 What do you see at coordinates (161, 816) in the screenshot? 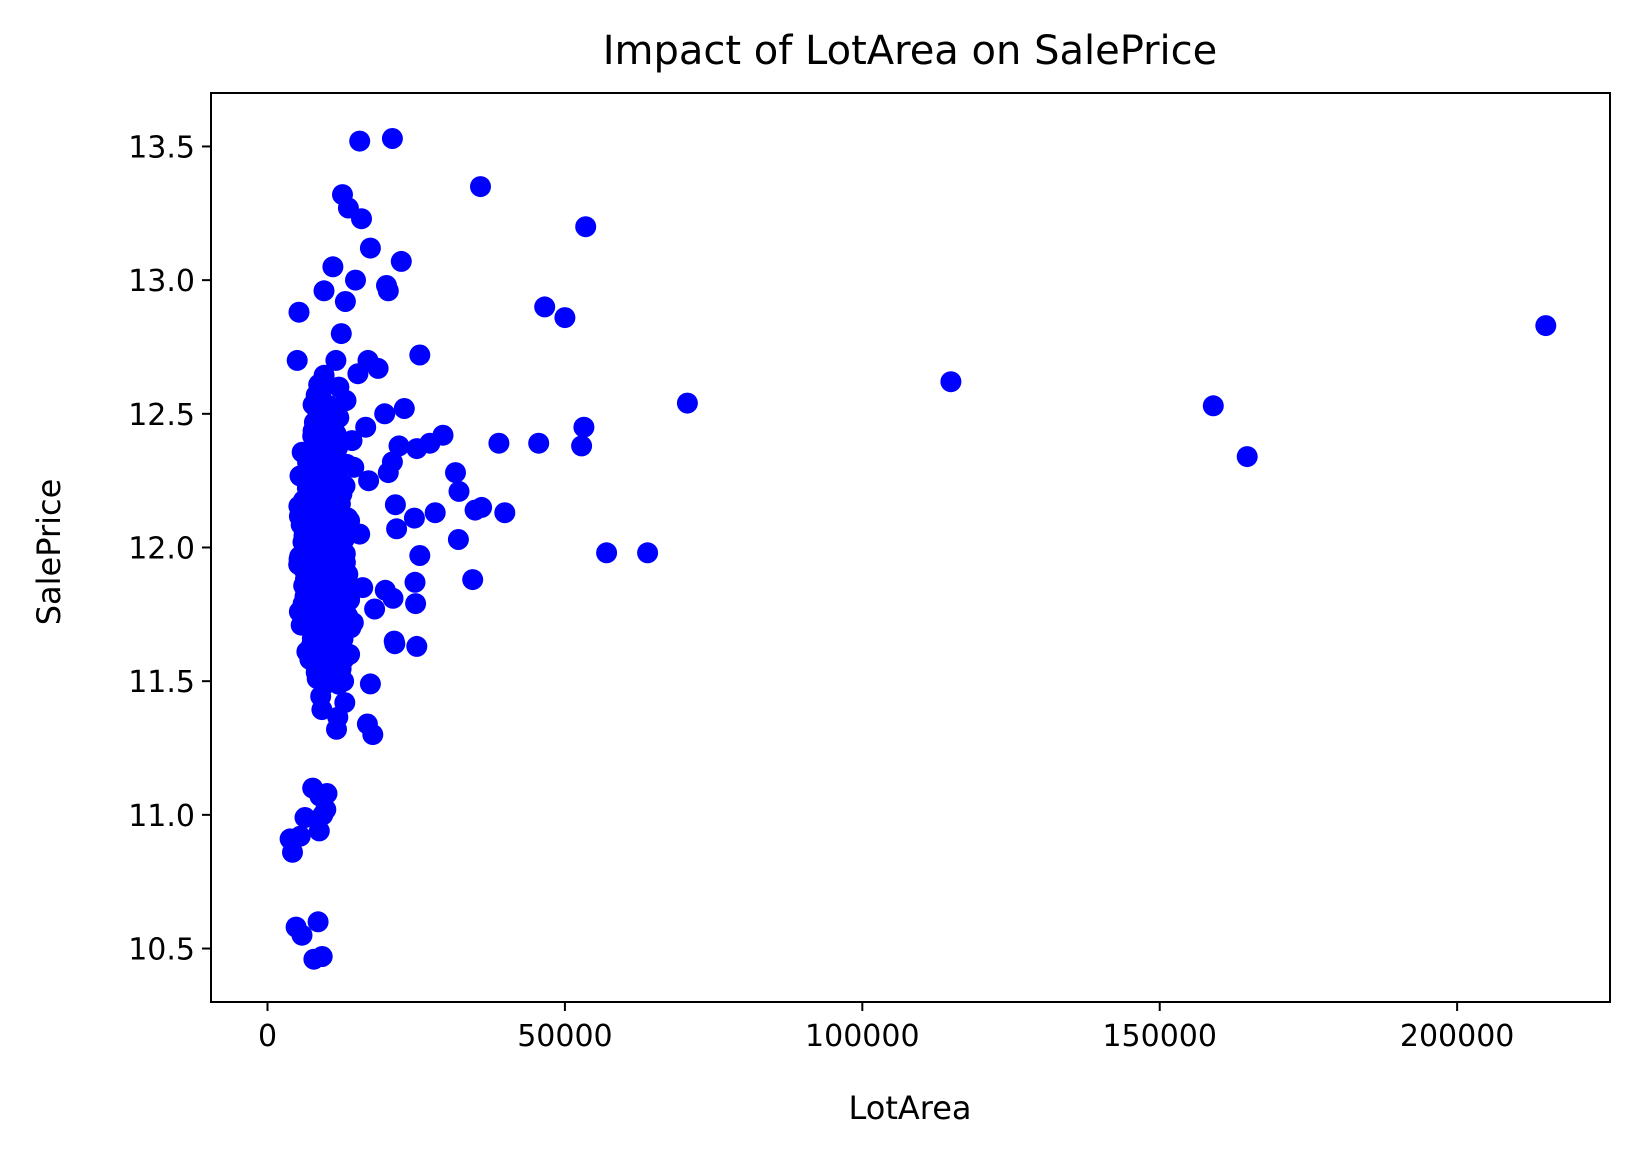
I see `y-tick-label: 11.0` at bounding box center [161, 816].